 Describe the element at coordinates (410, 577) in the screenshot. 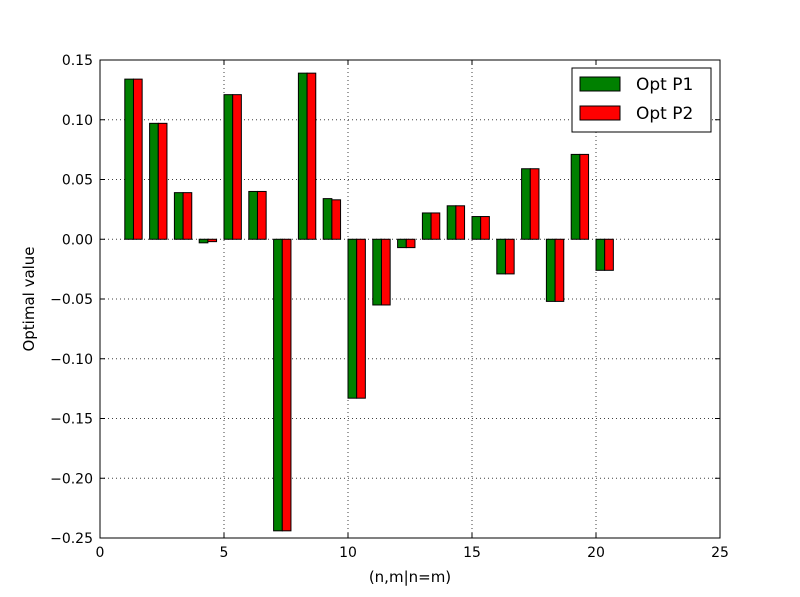

I see `x-axis-label: (n,m|n=m)` at that location.